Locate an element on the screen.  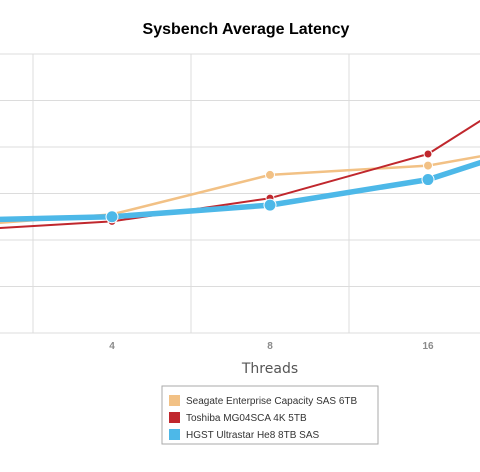
legend-box is located at coordinates (270, 415).